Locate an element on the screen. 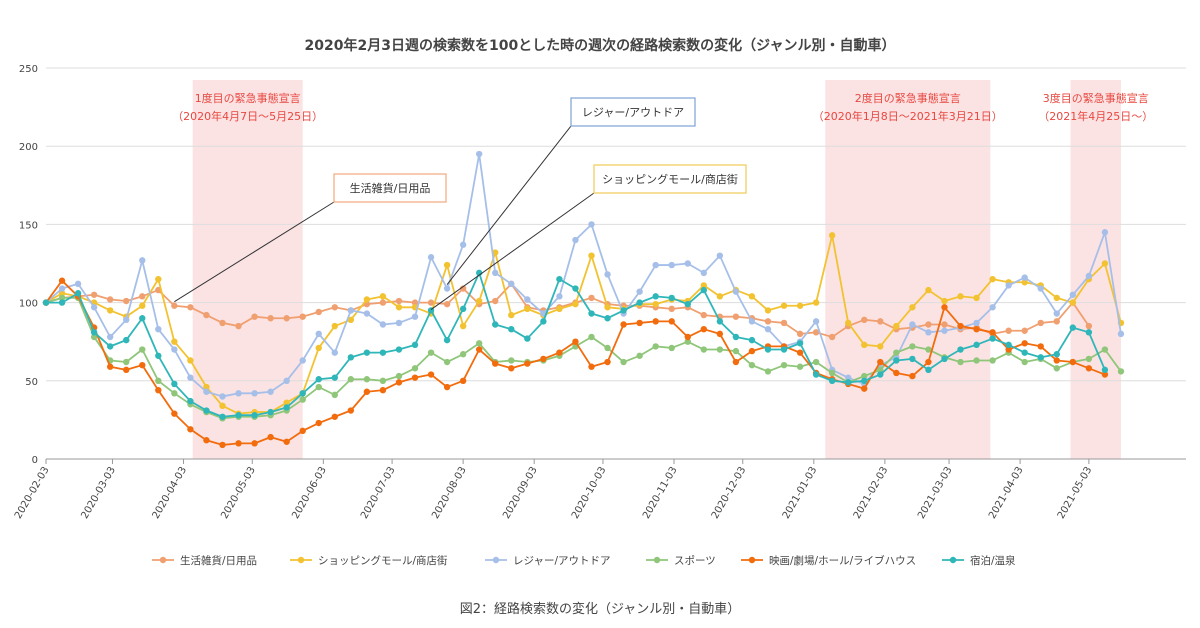 The width and height of the screenshot is (1200, 628). x-tick-label: 2021-04-03 is located at coordinates (1006, 493).